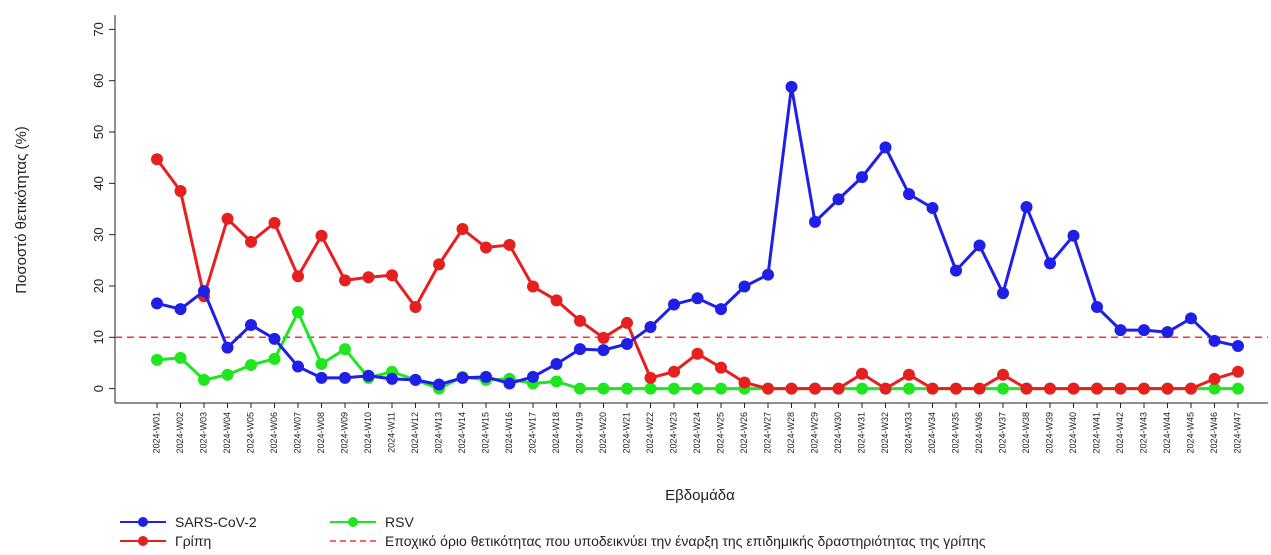 The width and height of the screenshot is (1271, 555). I want to click on x-tick-label: 2024-W25, so click(720, 433).